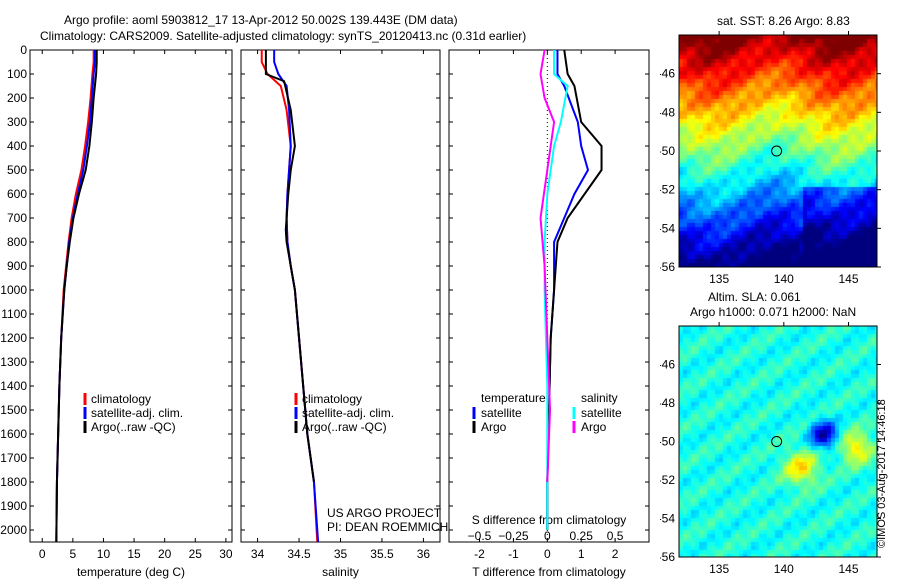  Describe the element at coordinates (513, 398) in the screenshot. I see `legend-title-temperature: temperature` at that location.